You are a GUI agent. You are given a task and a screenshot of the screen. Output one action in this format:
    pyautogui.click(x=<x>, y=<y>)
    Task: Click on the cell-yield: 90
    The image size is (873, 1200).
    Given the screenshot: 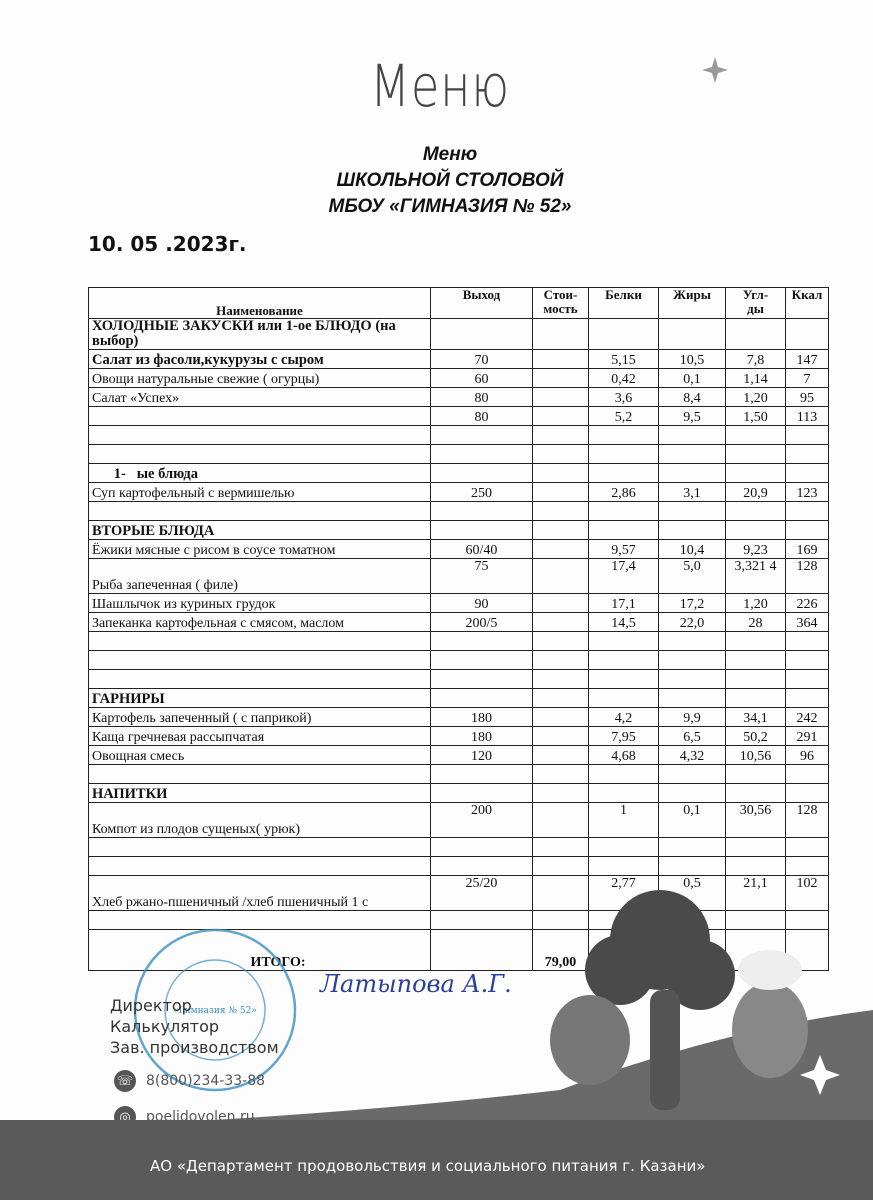 What is the action you would take?
    pyautogui.click(x=481, y=603)
    